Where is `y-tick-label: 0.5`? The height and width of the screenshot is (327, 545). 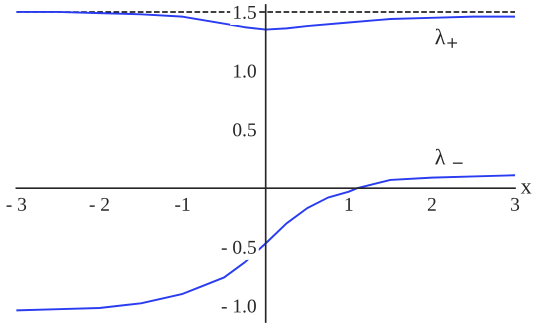 y-tick-label: 0.5 is located at coordinates (244, 129).